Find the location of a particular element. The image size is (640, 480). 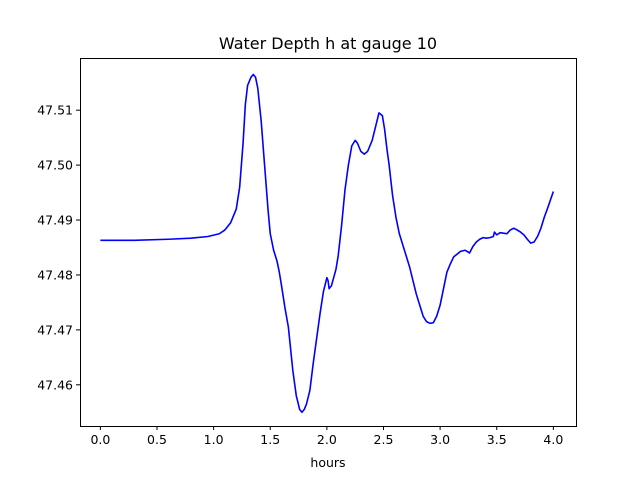

x-tick-label: 2.5 is located at coordinates (384, 439).